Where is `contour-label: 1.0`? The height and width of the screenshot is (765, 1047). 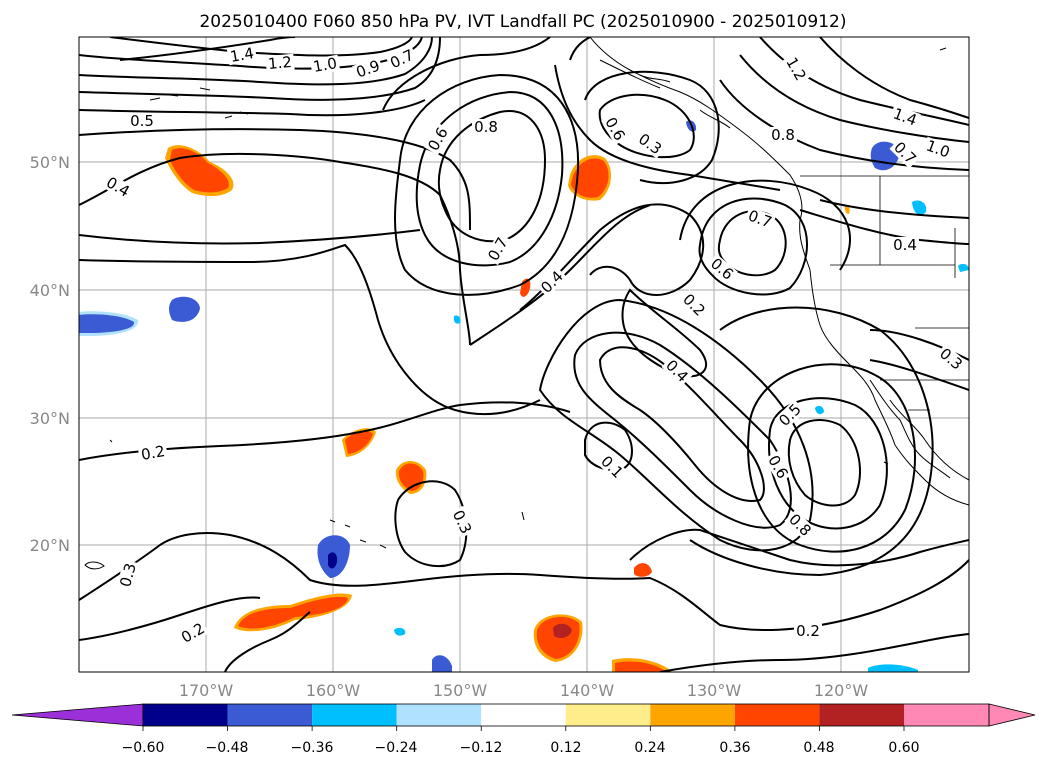 contour-label: 1.0 is located at coordinates (325, 65).